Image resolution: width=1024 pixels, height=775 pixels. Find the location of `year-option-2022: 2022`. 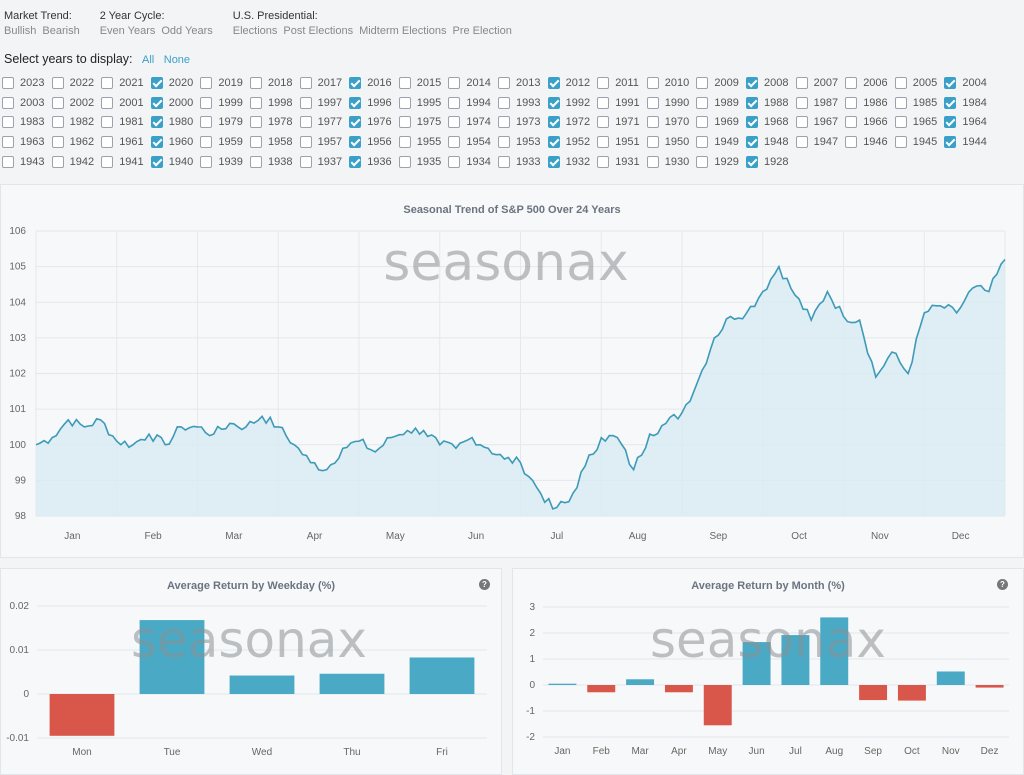

year-option-2022: 2022 is located at coordinates (84, 84).